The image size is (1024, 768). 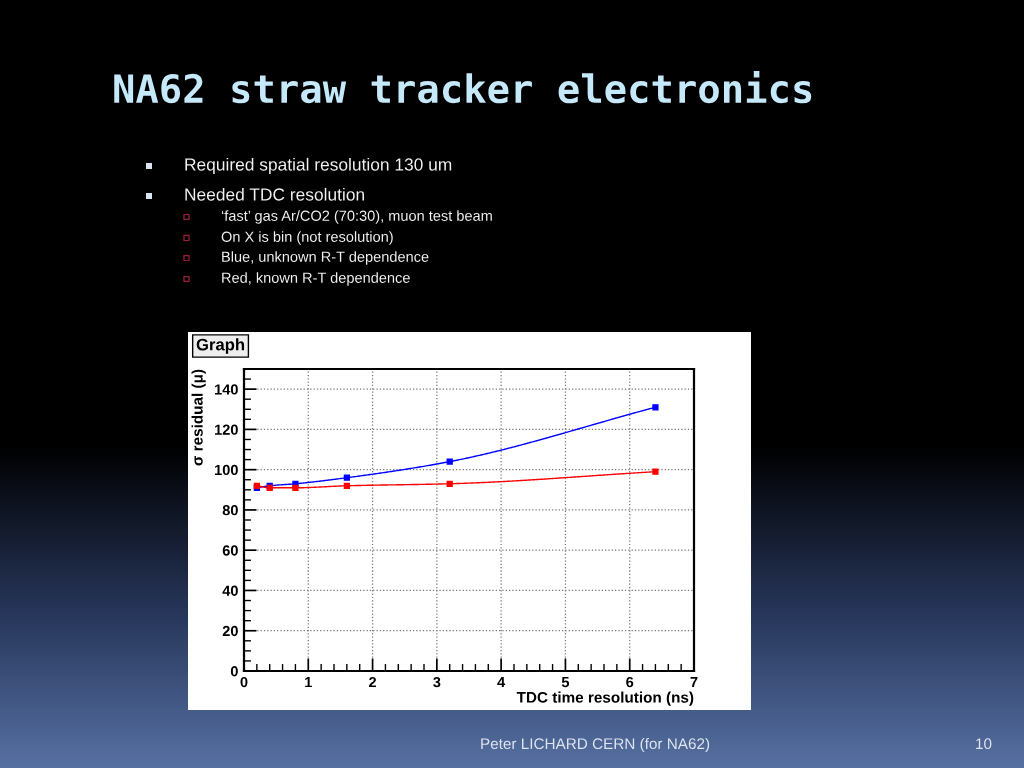 What do you see at coordinates (220, 346) in the screenshot?
I see `text: Graph` at bounding box center [220, 346].